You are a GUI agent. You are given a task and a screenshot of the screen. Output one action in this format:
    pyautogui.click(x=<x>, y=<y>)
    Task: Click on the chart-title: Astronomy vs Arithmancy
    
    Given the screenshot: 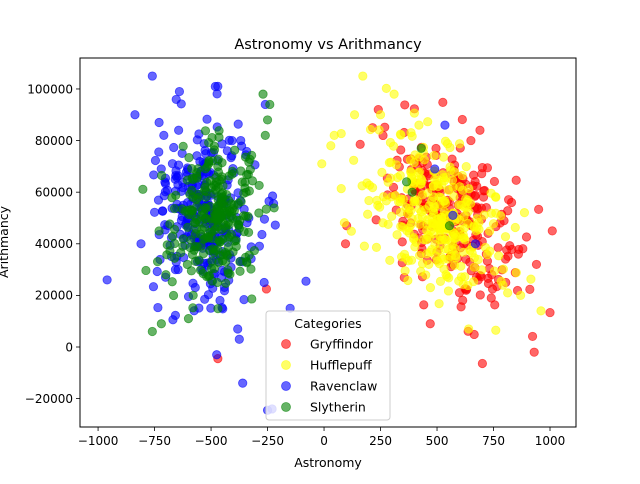 What is the action you would take?
    pyautogui.click(x=328, y=45)
    